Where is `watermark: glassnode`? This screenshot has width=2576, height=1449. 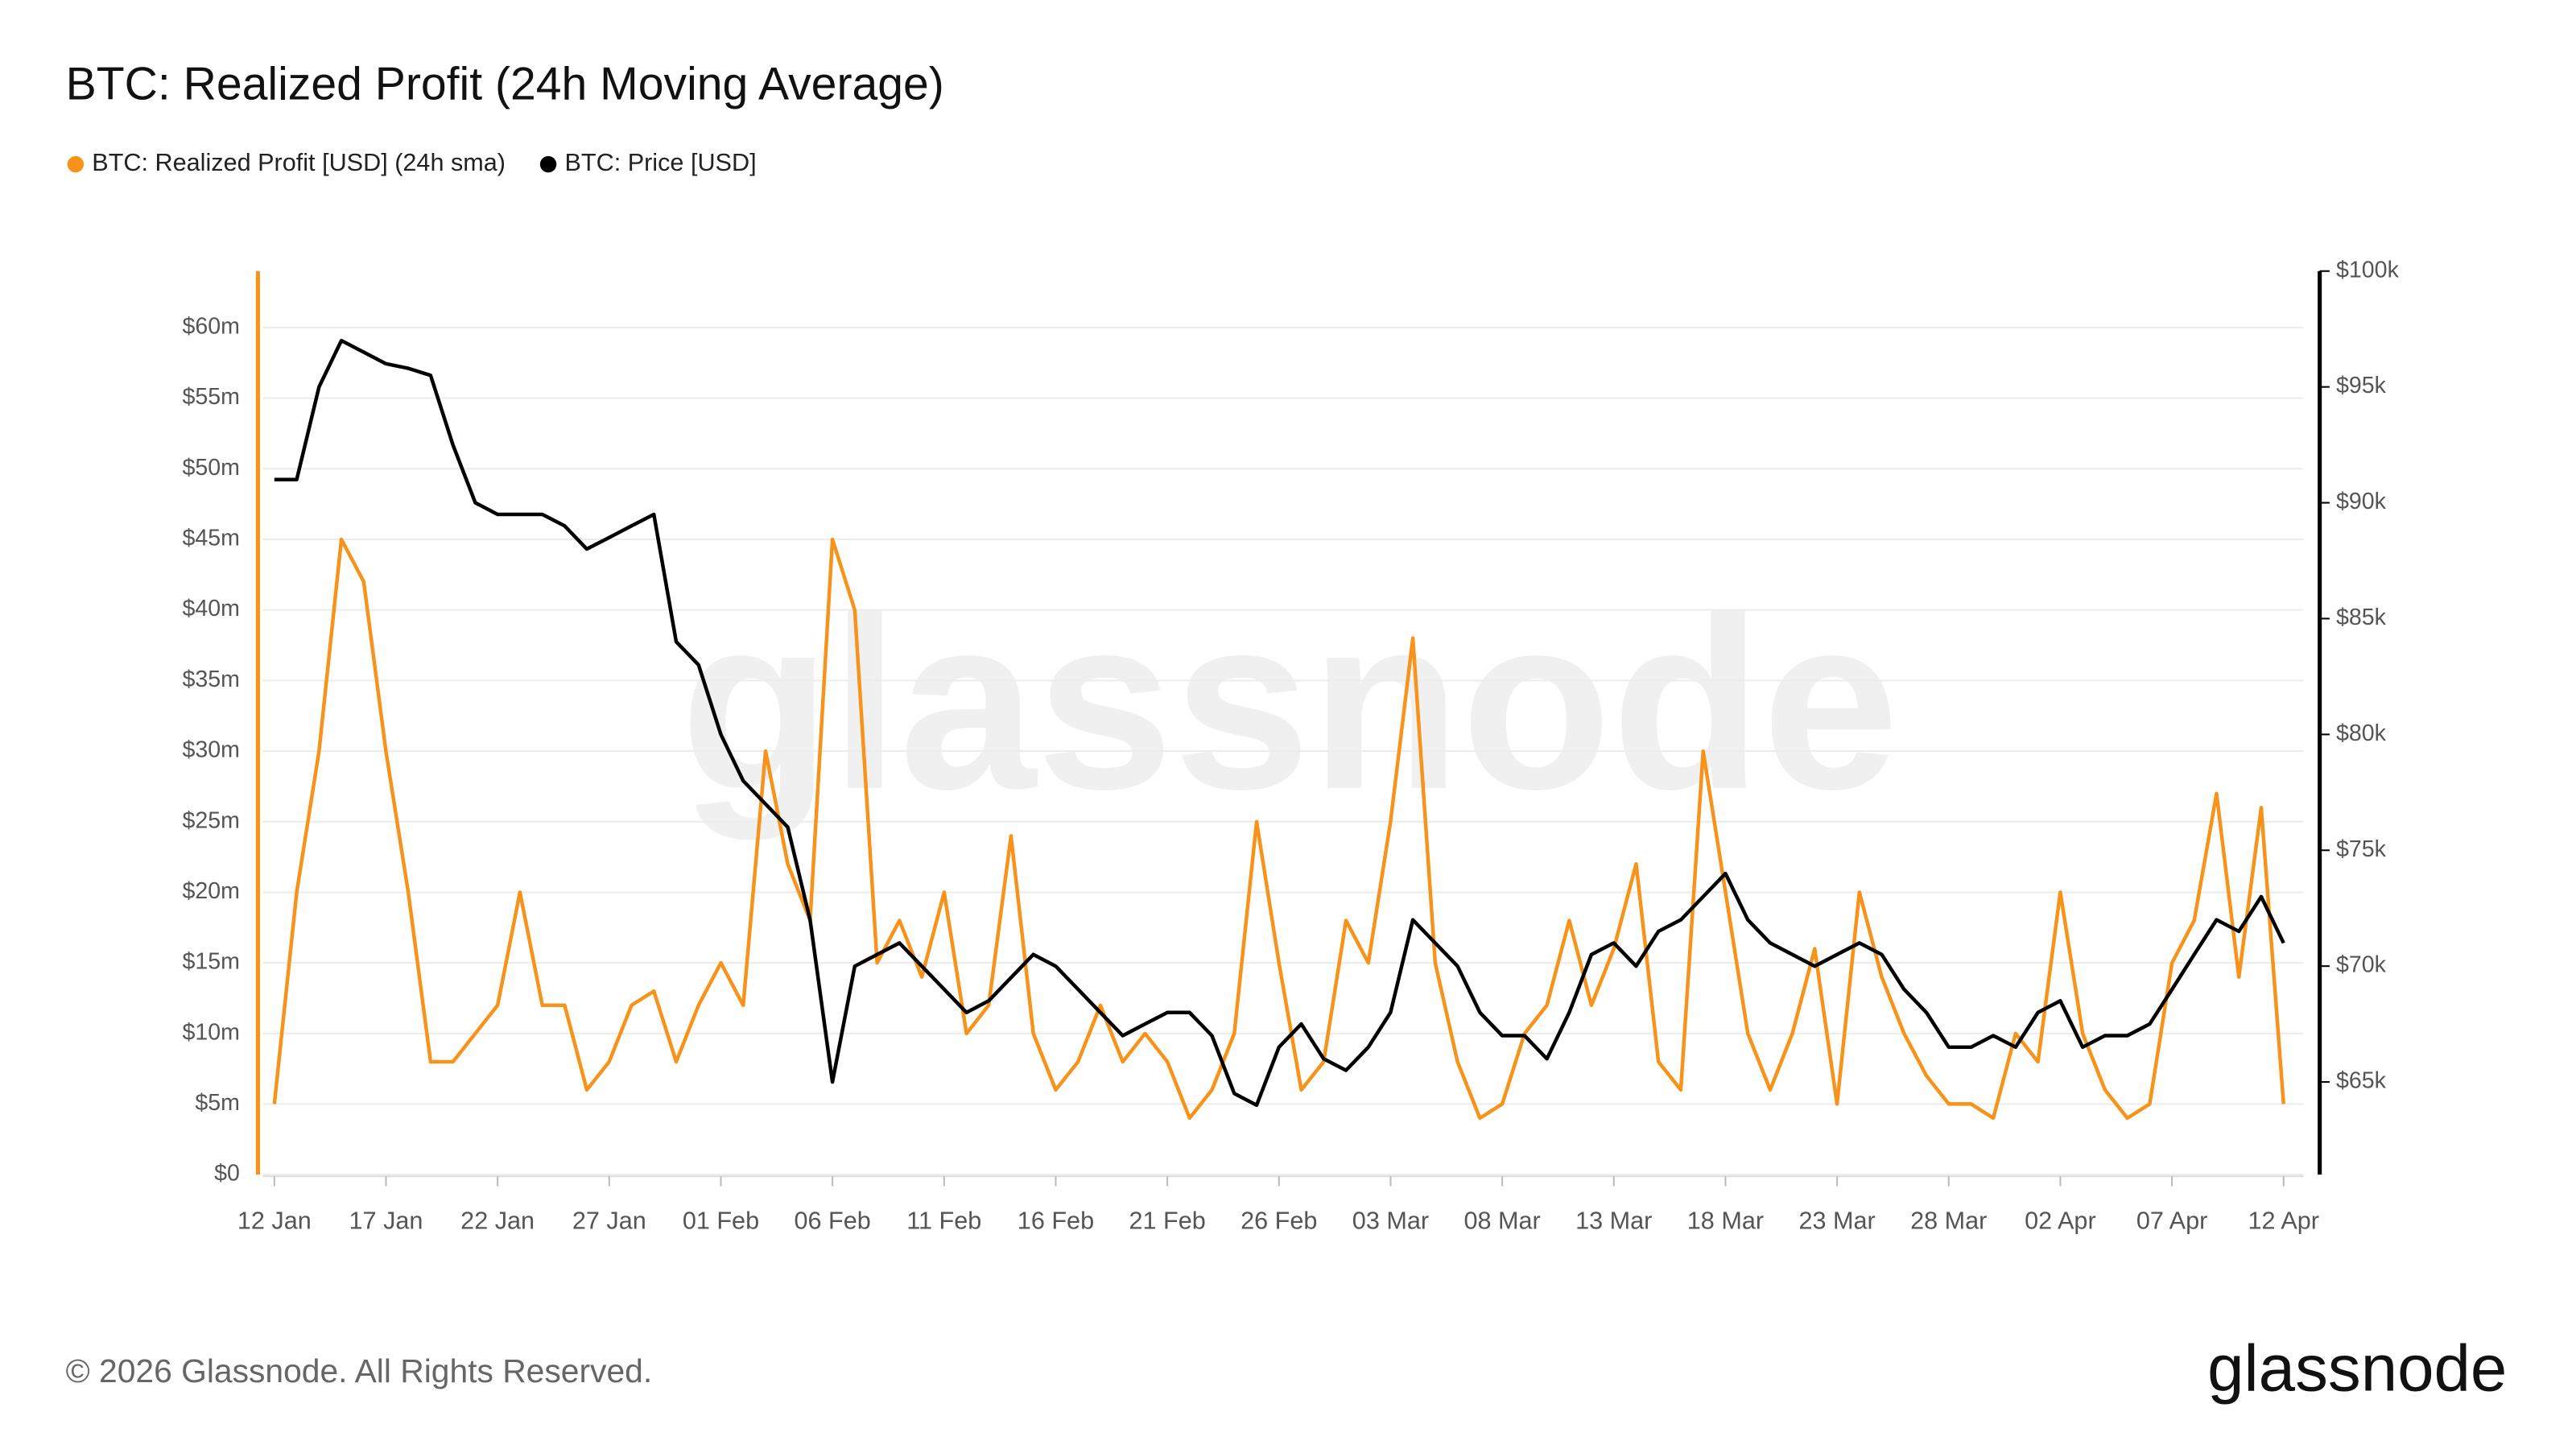
watermark: glassnode is located at coordinates (1289, 703).